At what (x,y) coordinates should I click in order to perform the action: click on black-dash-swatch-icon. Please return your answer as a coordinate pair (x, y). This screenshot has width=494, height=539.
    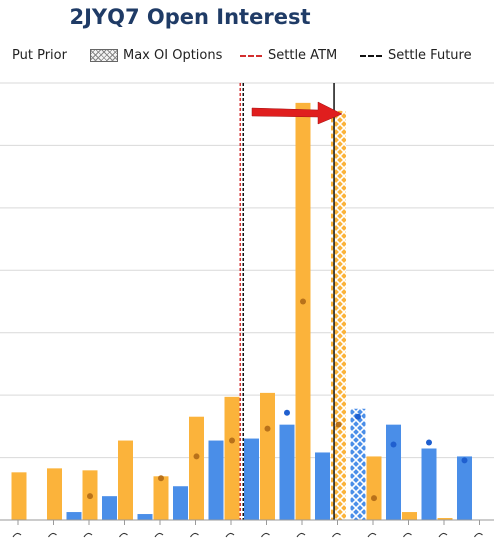
    Looking at the image, I should click on (371, 55).